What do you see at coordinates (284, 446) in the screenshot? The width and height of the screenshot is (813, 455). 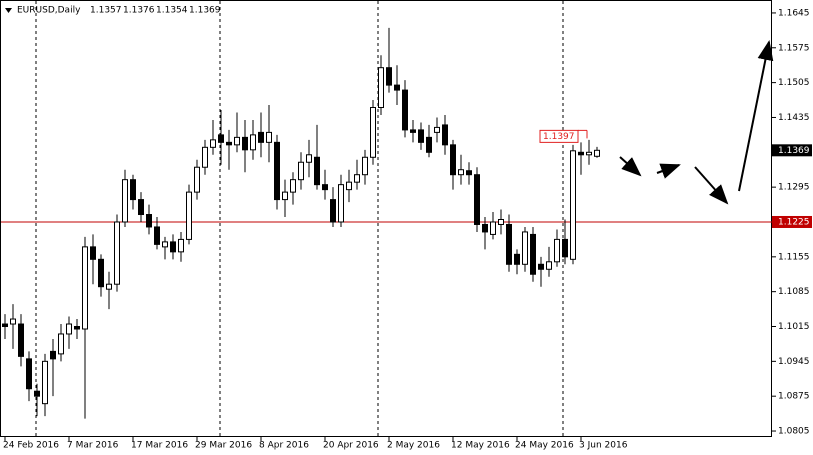 I see `x-tick-label: 8 Apr 2016` at bounding box center [284, 446].